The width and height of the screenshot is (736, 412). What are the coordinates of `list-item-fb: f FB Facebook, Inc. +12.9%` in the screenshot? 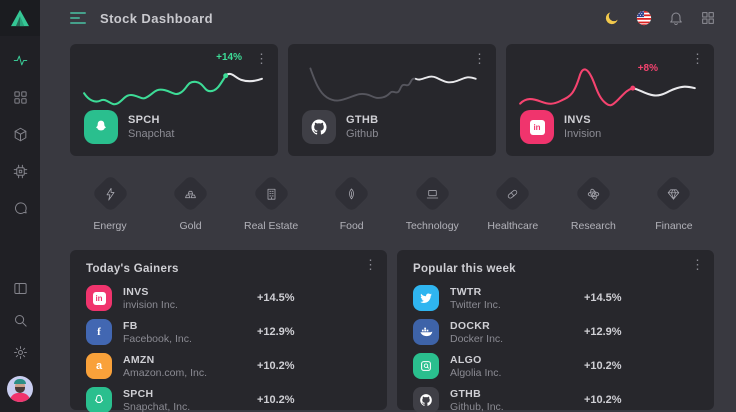 It's located at (228, 332).